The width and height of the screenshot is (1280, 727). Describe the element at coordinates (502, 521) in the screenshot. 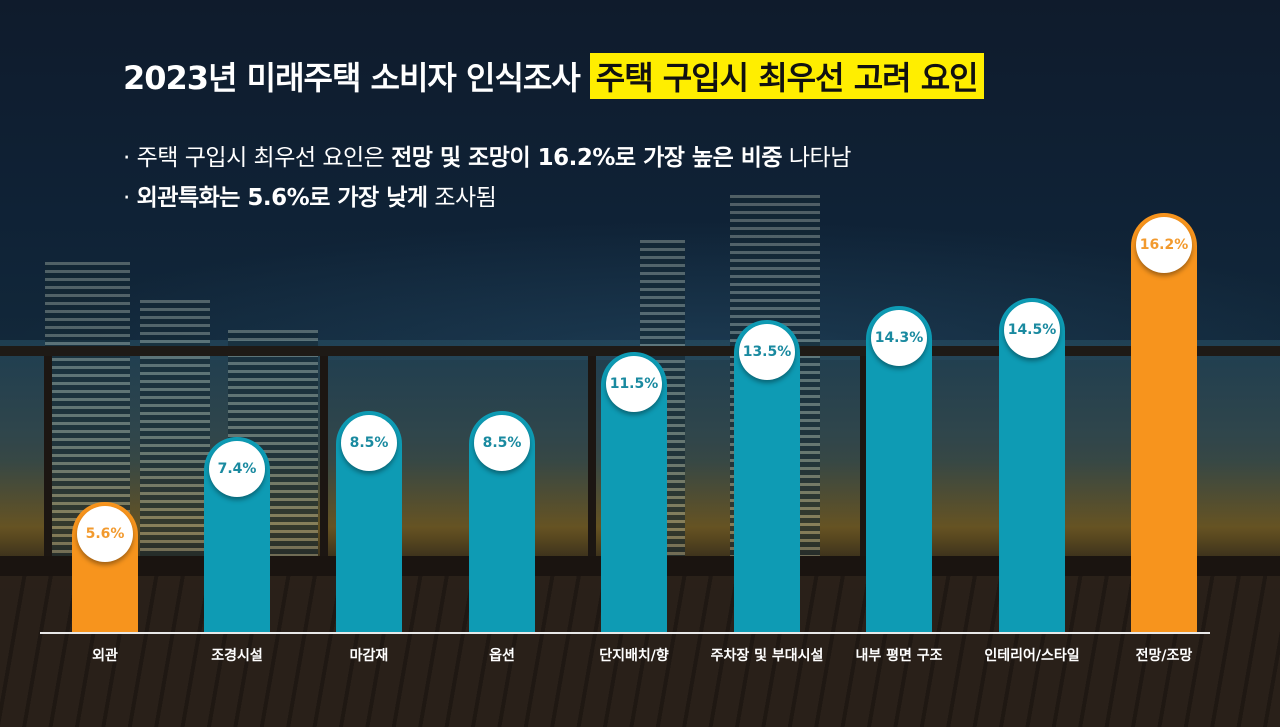

I see `bar-4: 8.5%` at that location.